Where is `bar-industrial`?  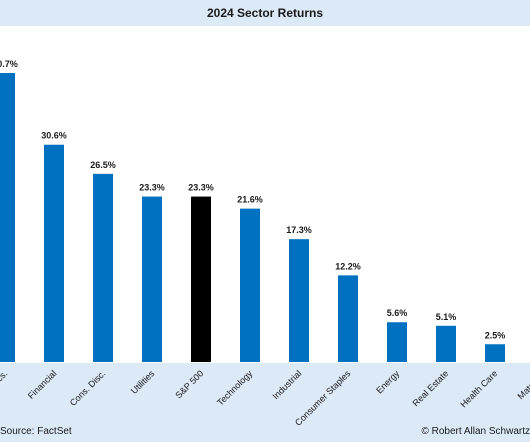
bar-industrial is located at coordinates (299, 300).